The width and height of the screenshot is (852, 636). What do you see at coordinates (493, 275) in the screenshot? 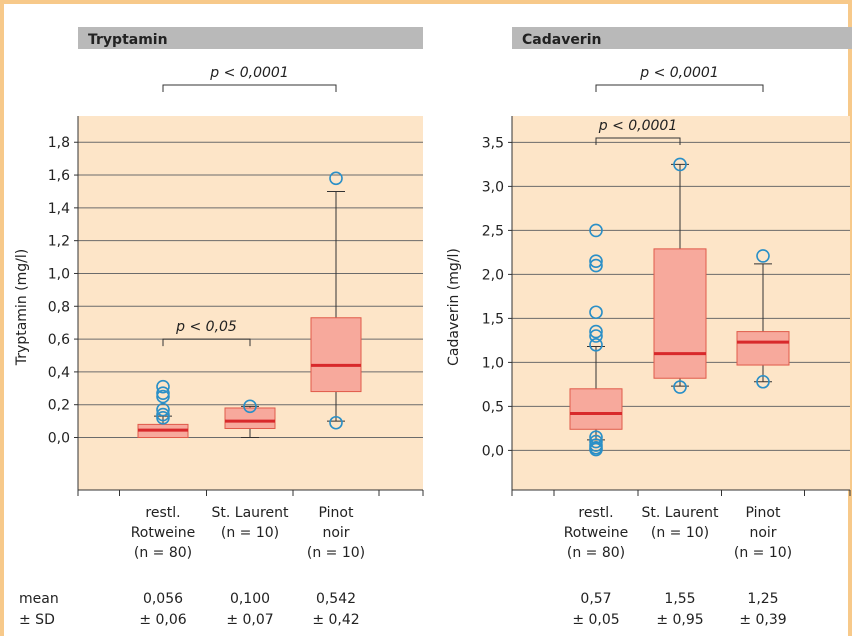
I see `y-tick-label: 2,0` at bounding box center [493, 275].